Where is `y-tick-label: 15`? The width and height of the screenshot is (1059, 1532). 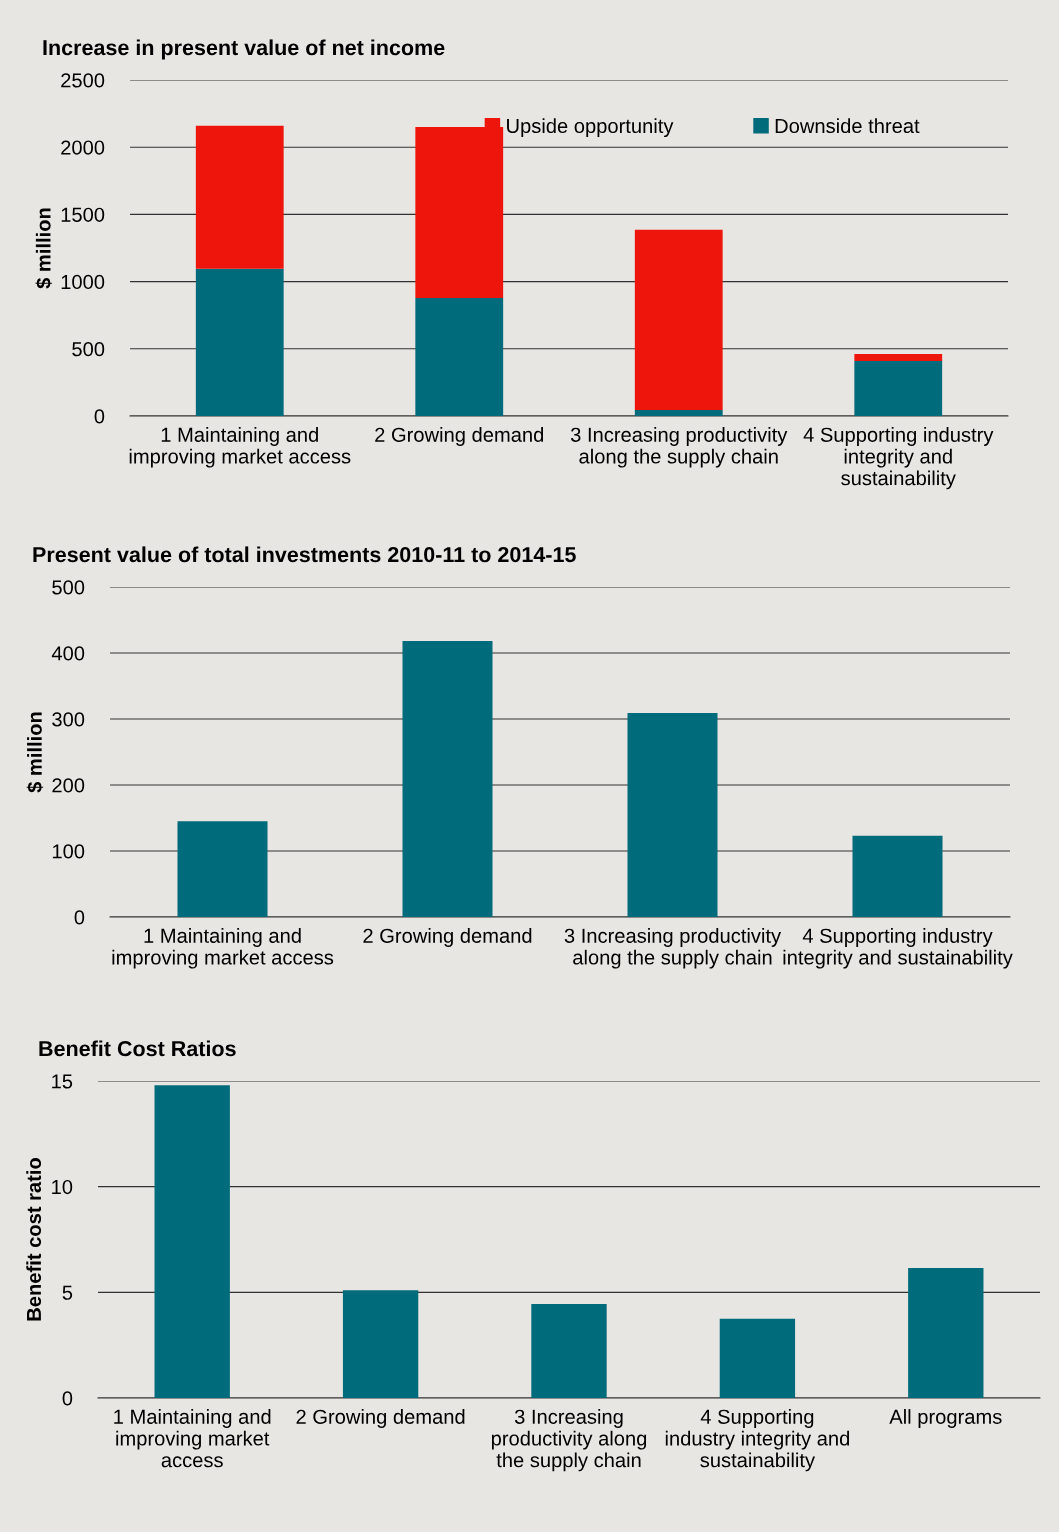
y-tick-label: 15 is located at coordinates (62, 1081).